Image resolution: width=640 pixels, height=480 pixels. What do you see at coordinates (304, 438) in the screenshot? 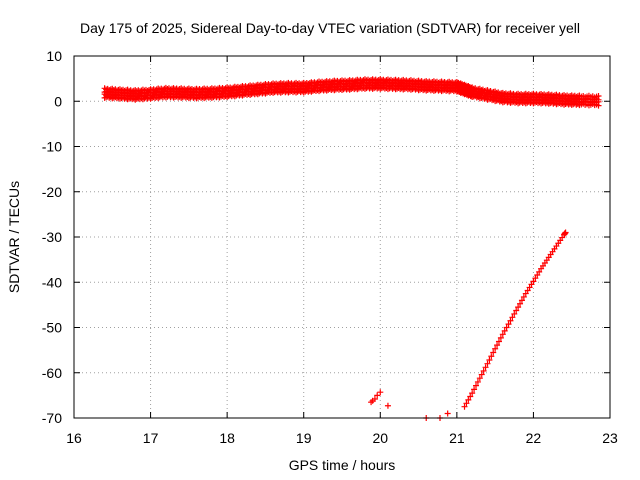
I see `x-tick-label: 19` at bounding box center [304, 438].